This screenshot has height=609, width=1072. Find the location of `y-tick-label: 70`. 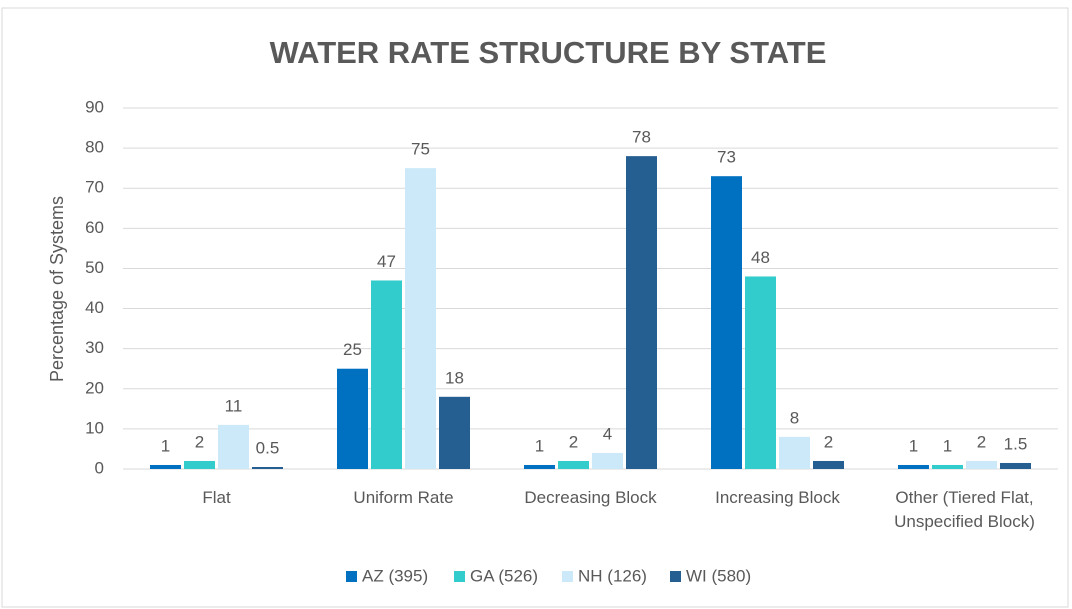

y-tick-label: 70 is located at coordinates (94, 187).